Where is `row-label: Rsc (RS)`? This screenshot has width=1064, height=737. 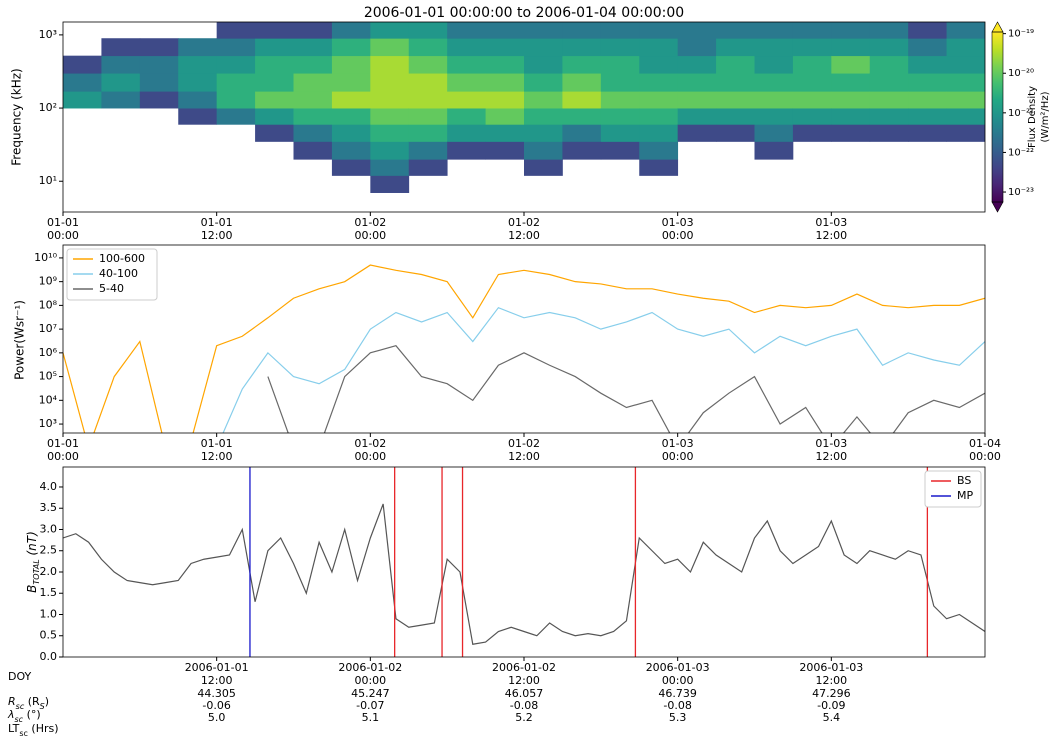 row-label: Rsc (RS) is located at coordinates (28, 703).